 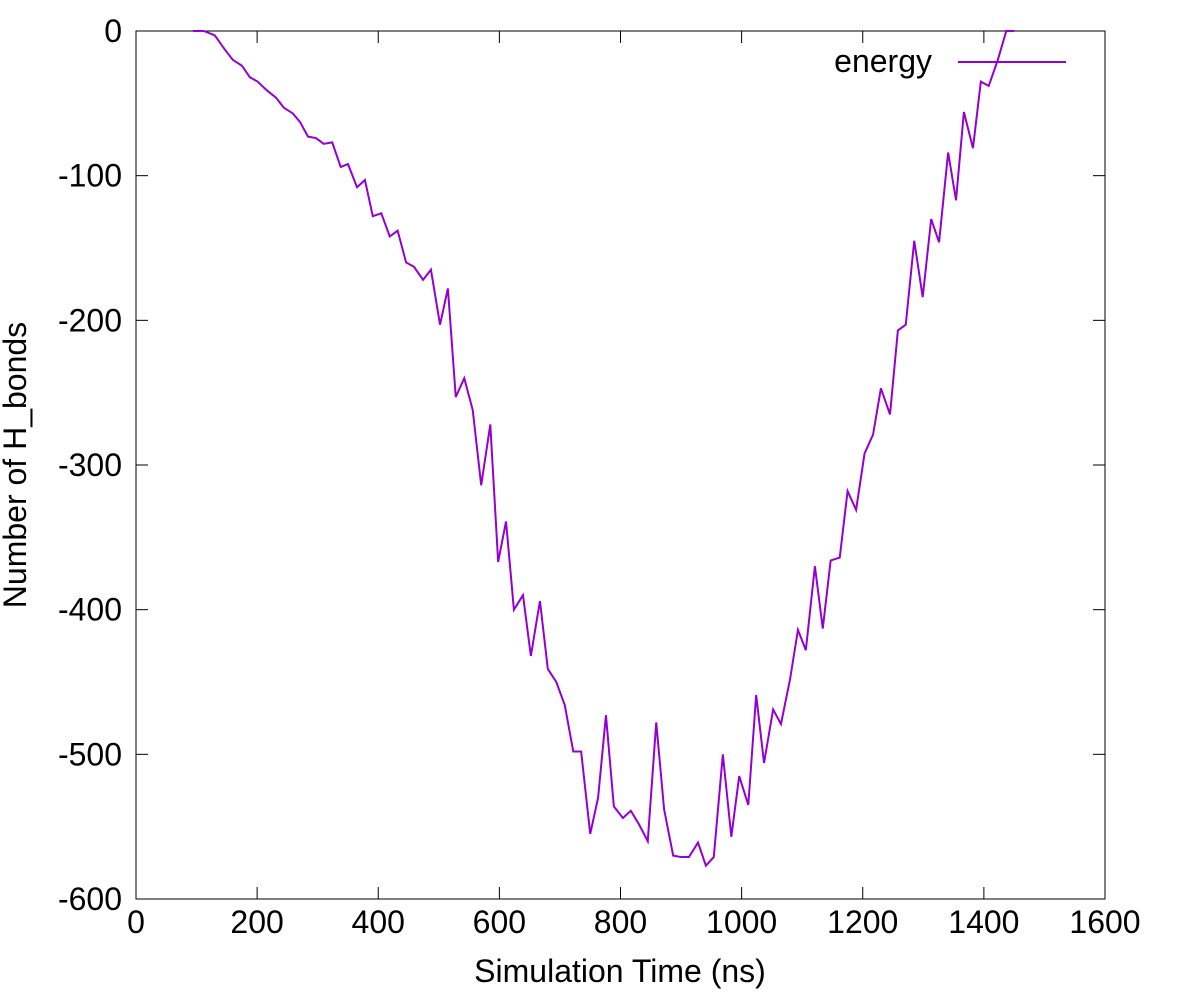 What do you see at coordinates (136, 922) in the screenshot?
I see `x-tick-label: 0` at bounding box center [136, 922].